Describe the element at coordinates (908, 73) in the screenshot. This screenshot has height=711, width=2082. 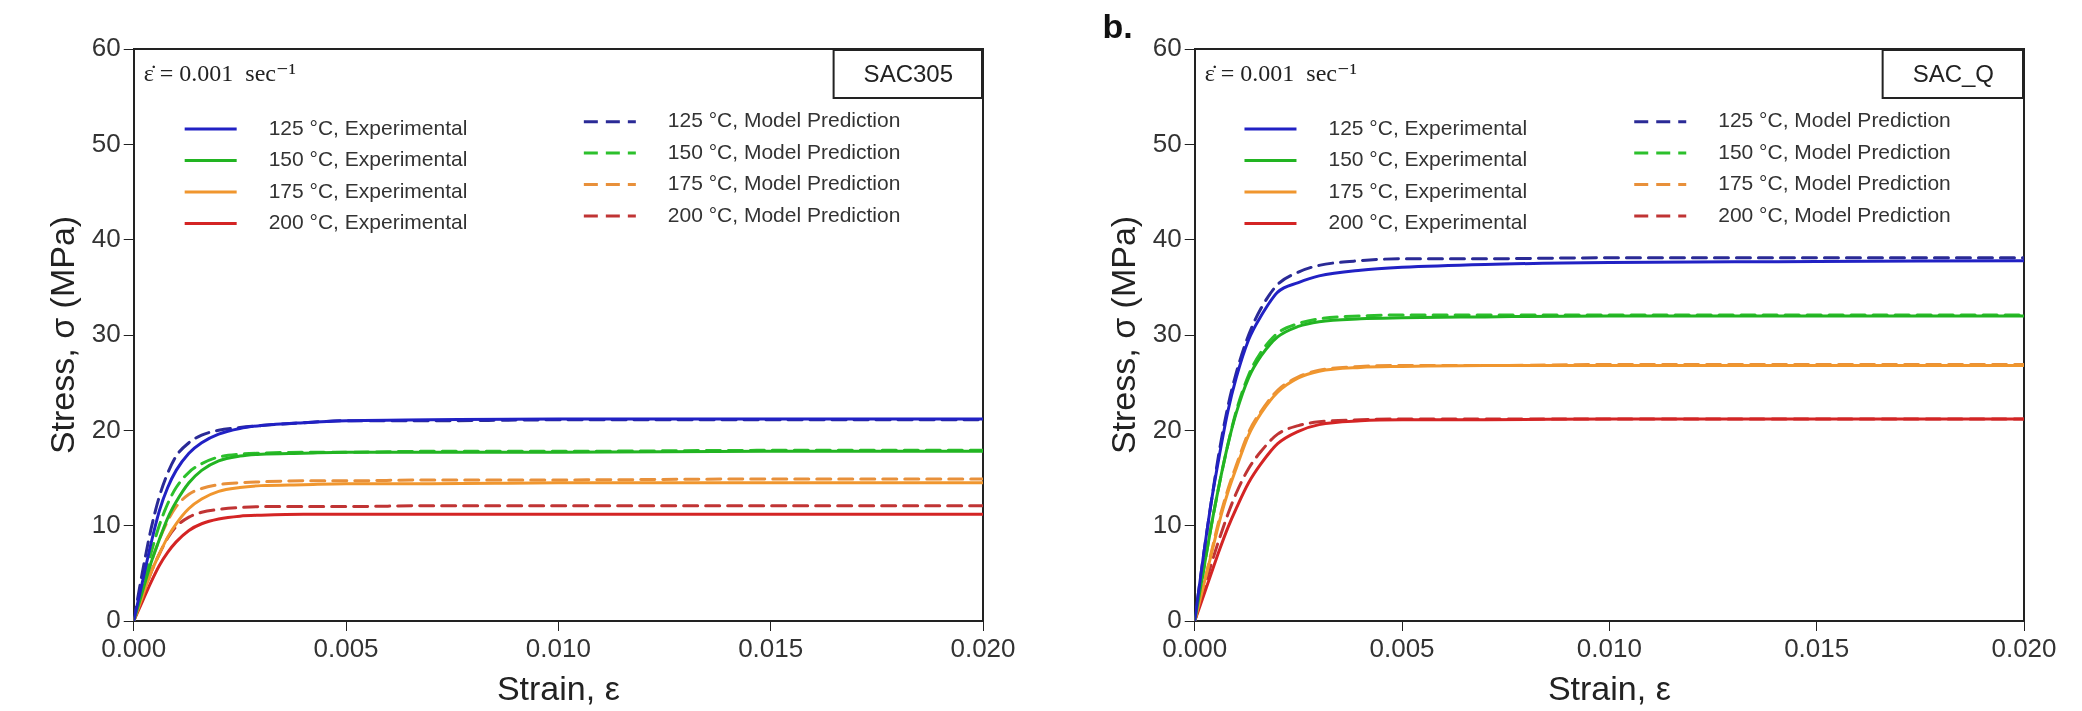
I see `annotation: SAC305` at that location.